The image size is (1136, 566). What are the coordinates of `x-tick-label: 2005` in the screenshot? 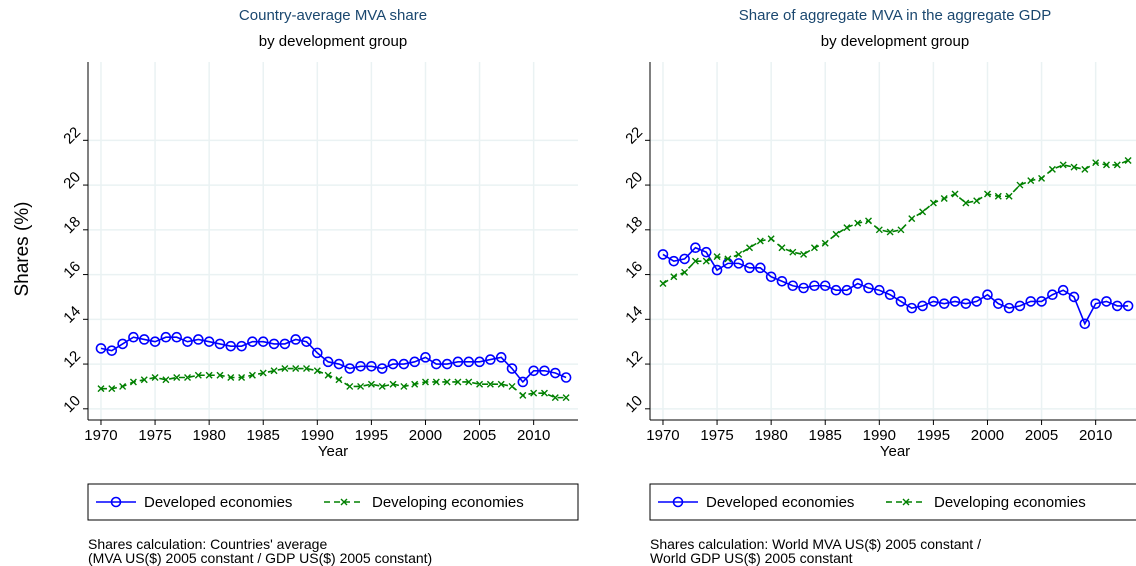 It's located at (479, 435).